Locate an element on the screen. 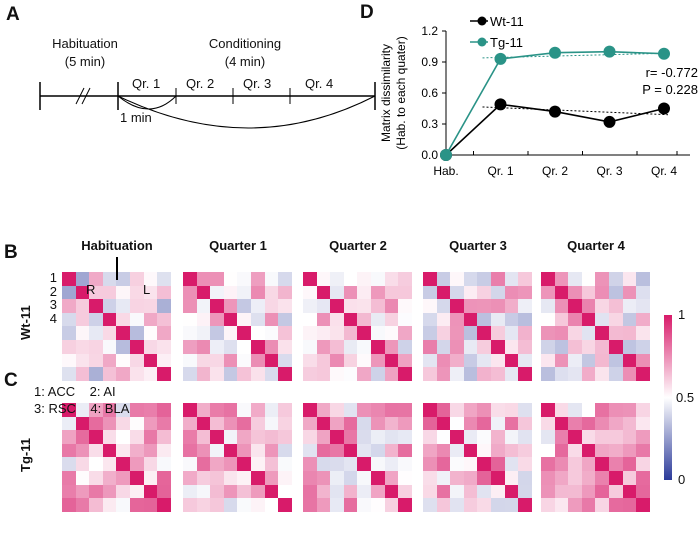 Image resolution: width=700 pixels, height=542 pixels. y-axis-label: Matrix dissimilarity is located at coordinates (386, 93).